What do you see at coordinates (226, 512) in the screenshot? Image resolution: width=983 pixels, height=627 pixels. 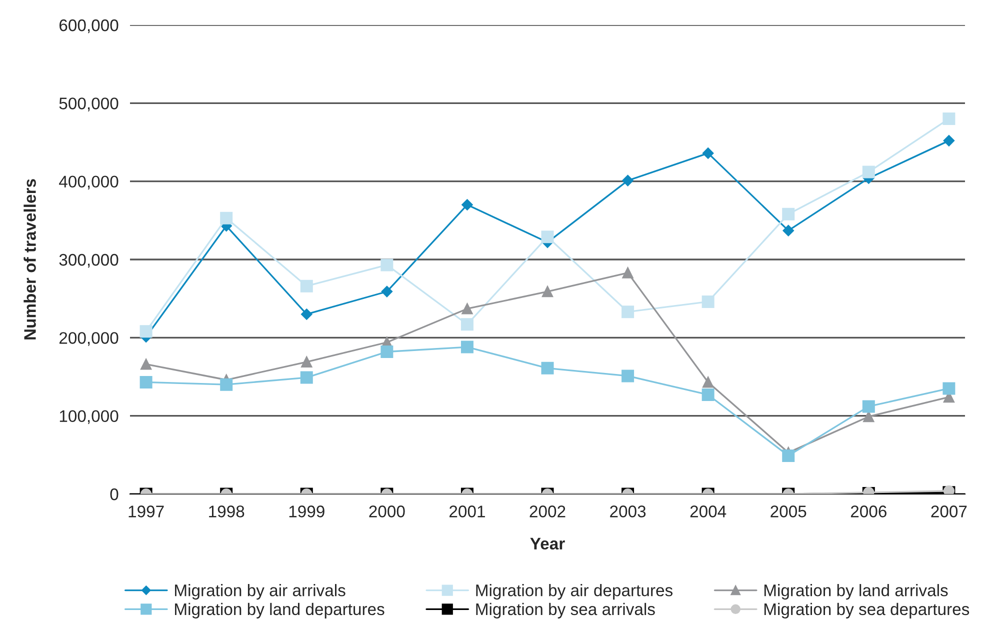 I see `x-tick-label: 1998` at bounding box center [226, 512].